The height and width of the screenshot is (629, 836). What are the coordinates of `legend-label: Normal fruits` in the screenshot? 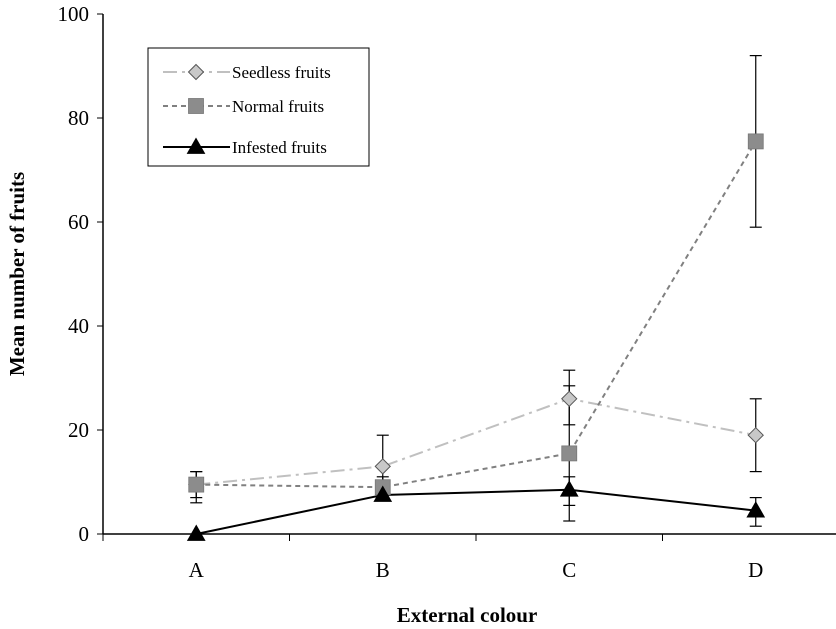 It's located at (278, 106).